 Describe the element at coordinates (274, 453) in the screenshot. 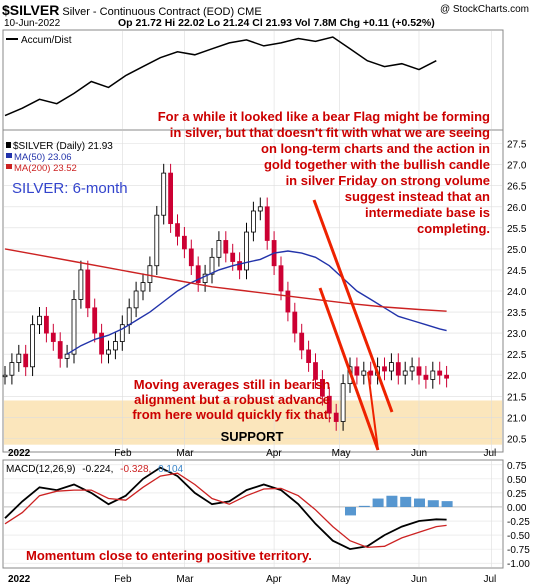

I see `price-x-tick-label: Apr` at that location.